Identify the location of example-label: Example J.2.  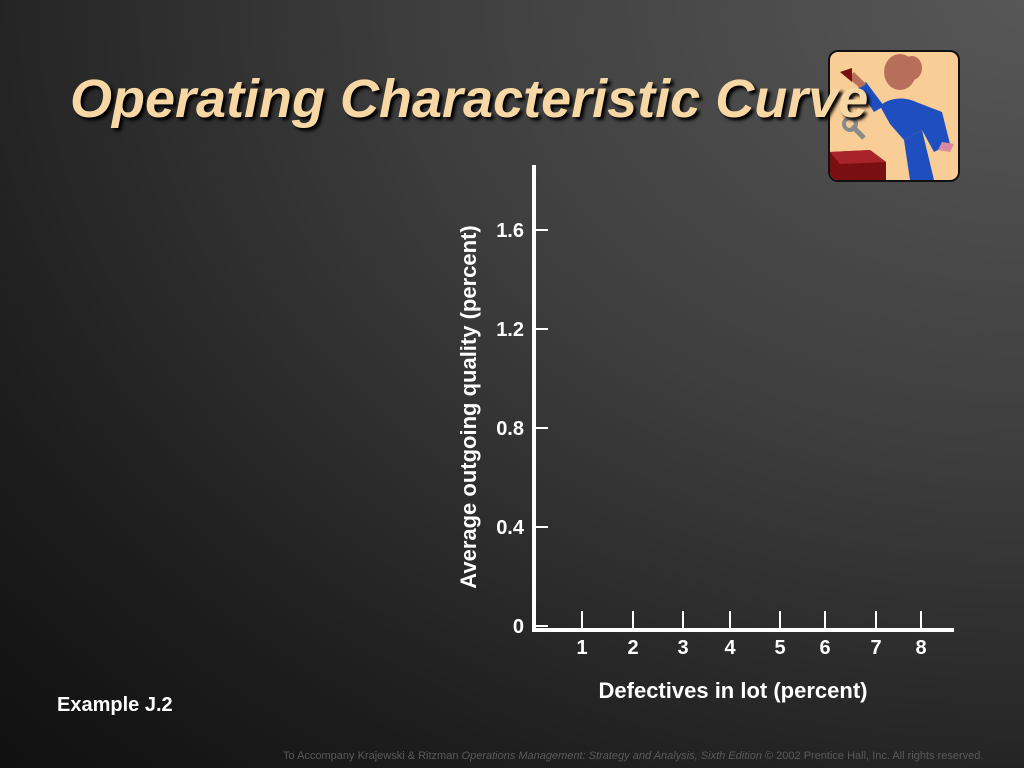
(115, 705).